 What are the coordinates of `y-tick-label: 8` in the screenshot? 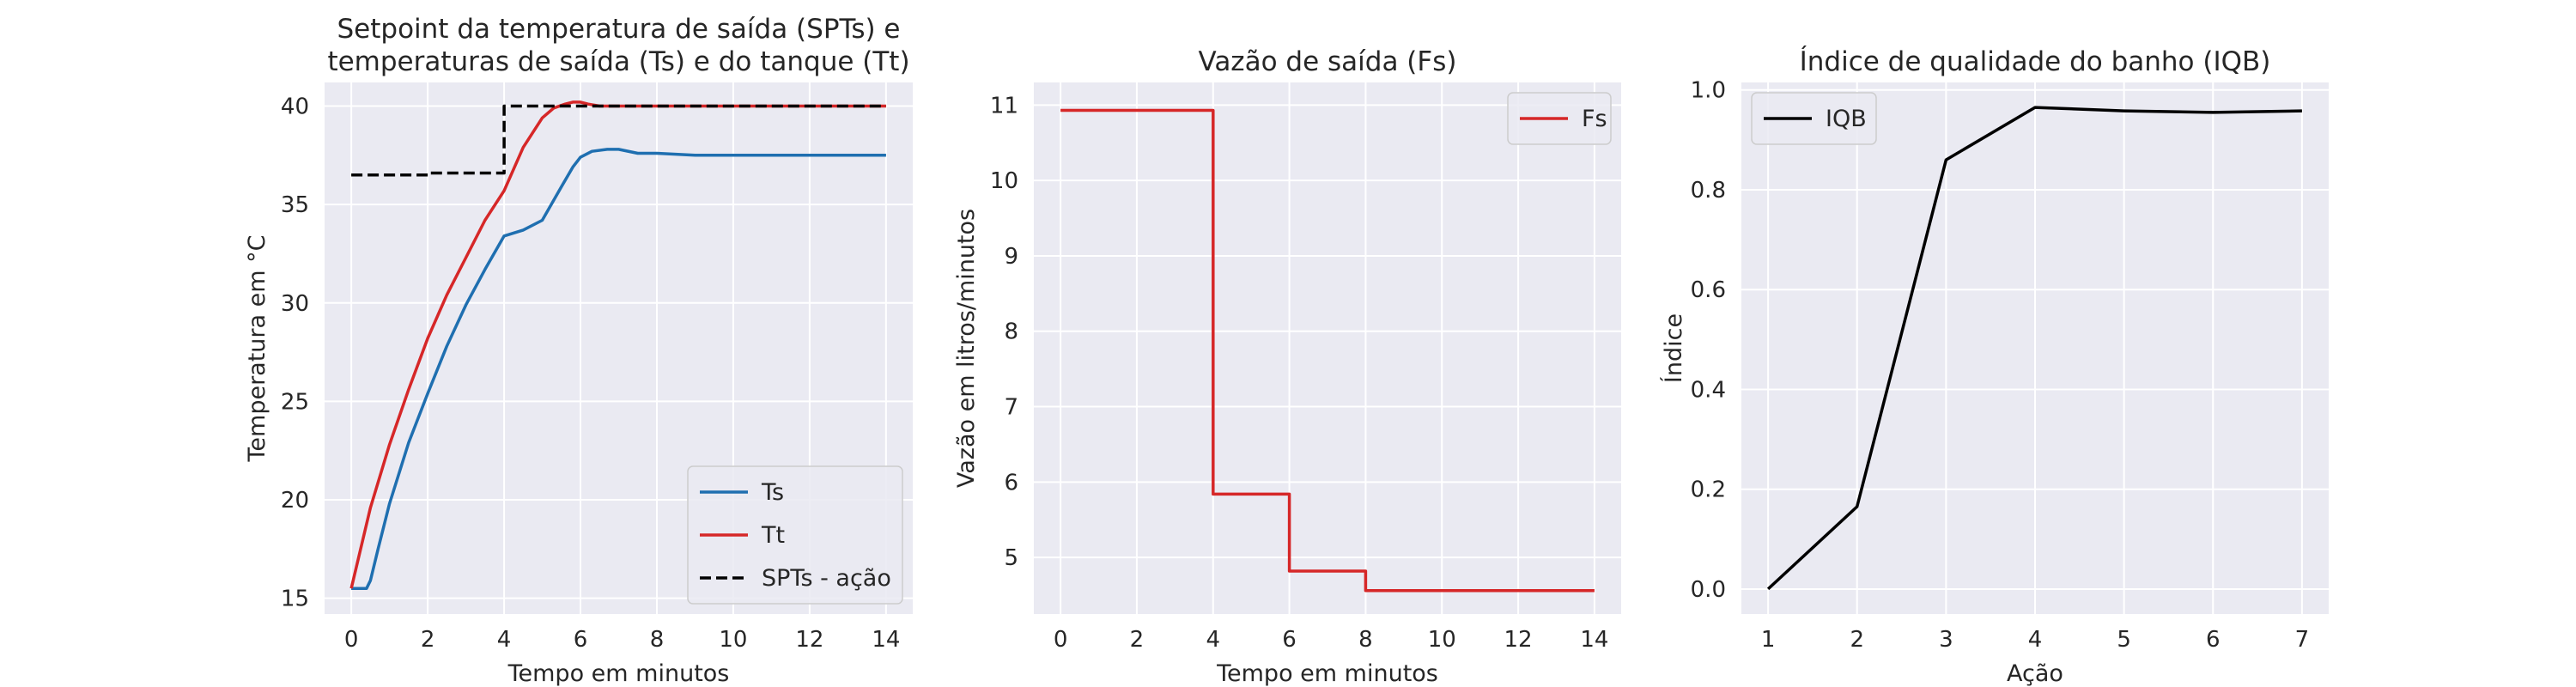 It's located at (1011, 332).